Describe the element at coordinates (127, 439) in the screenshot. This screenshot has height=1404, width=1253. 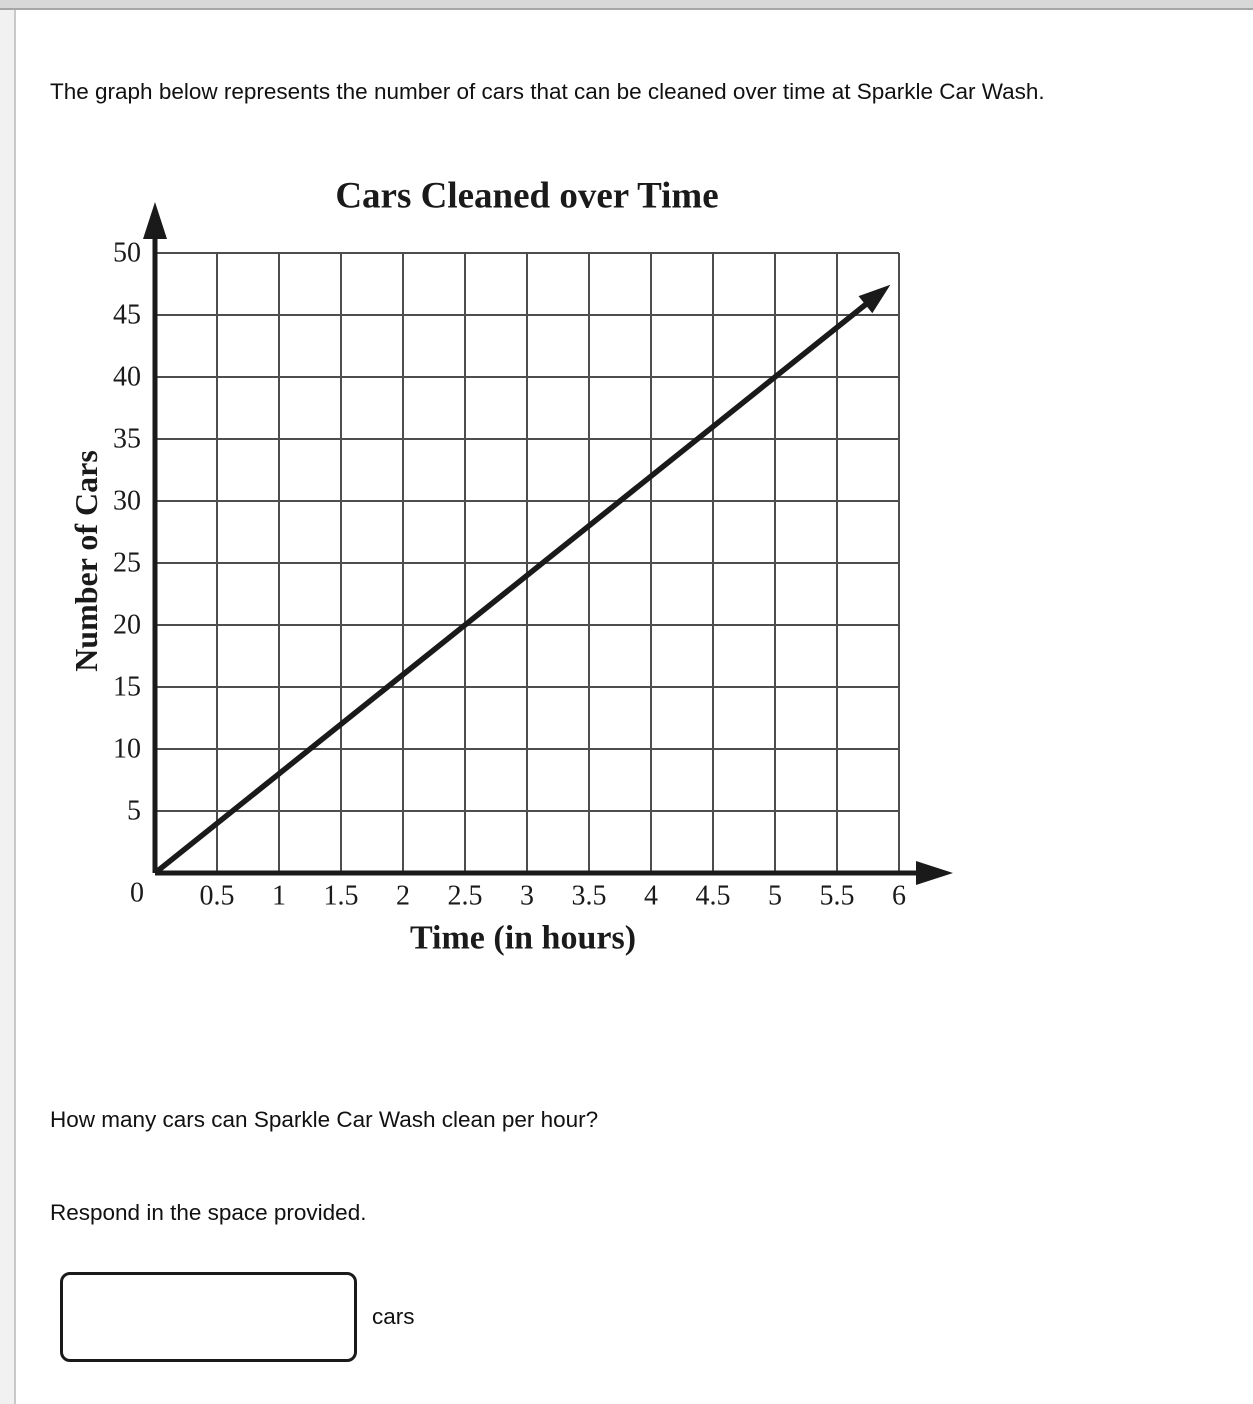
I see `y-tick-label: 35` at that location.